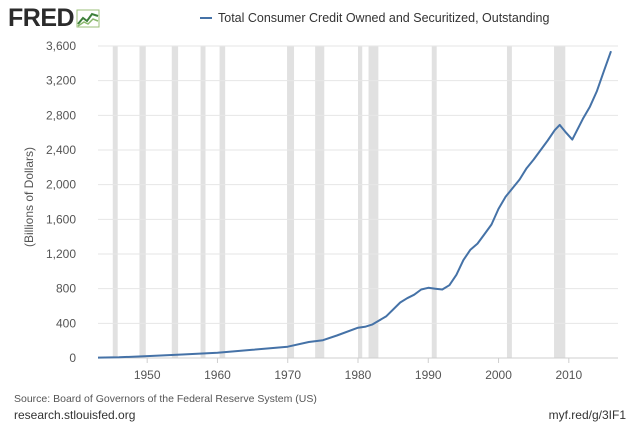 The height and width of the screenshot is (425, 640). Describe the element at coordinates (206, 18) in the screenshot. I see `legend-series-swatch` at that location.